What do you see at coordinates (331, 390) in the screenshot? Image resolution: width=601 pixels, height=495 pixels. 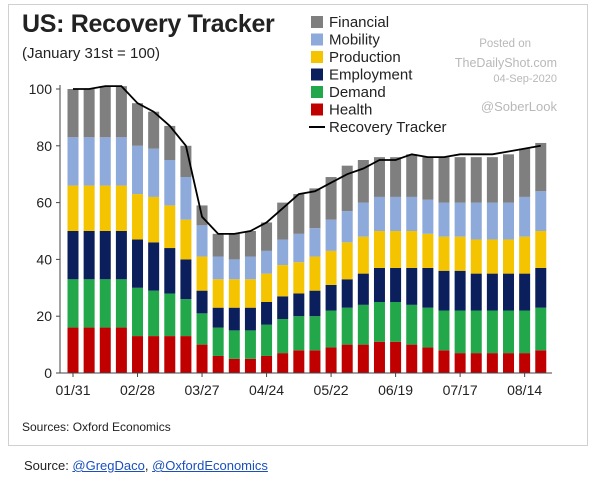 I see `x-tick-label: 05/22` at bounding box center [331, 390].